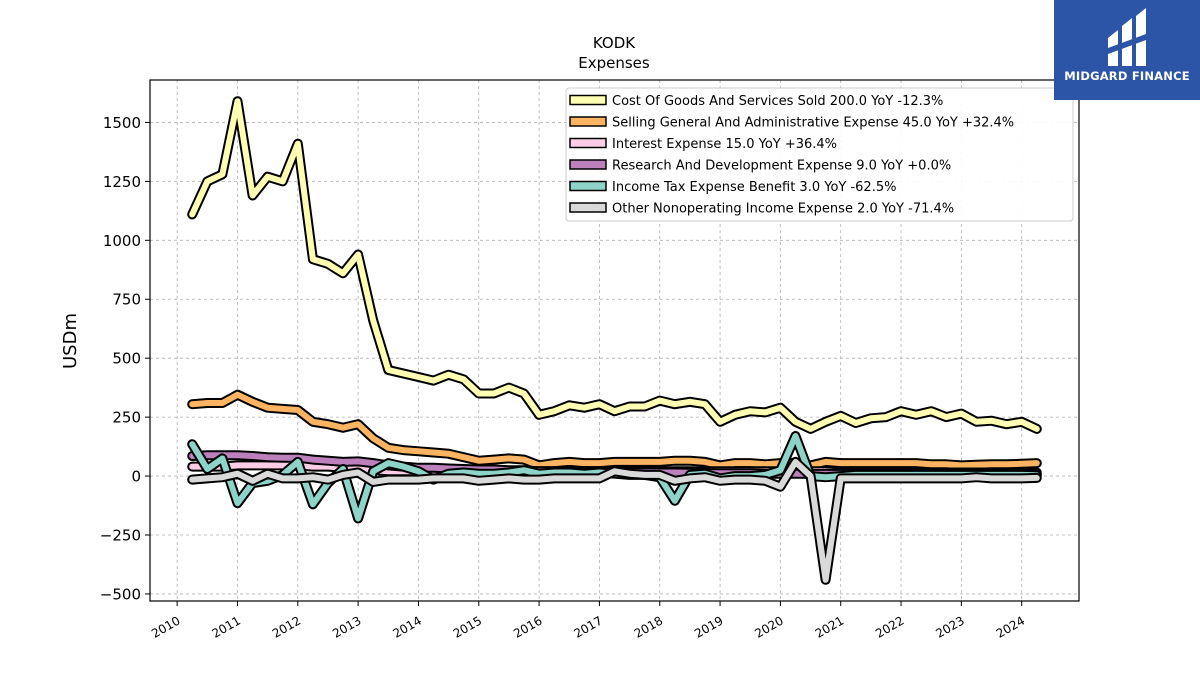 Image resolution: width=1200 pixels, height=675 pixels. I want to click on y-tick-label: 1250, so click(122, 182).